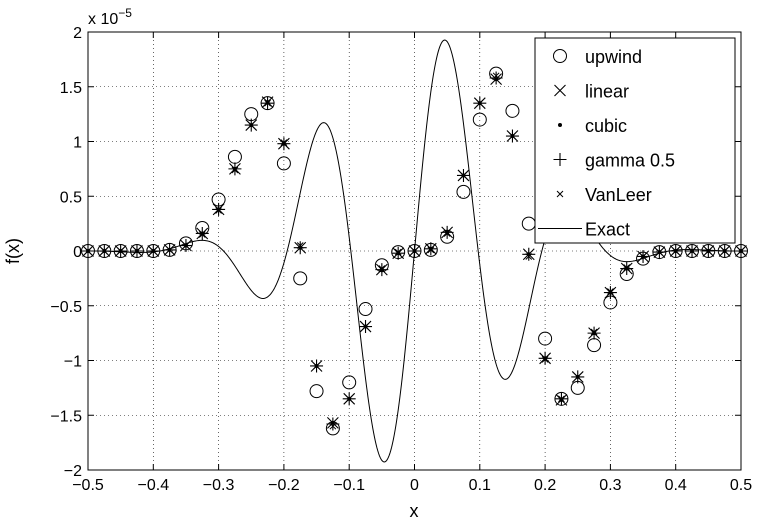 This screenshot has height=522, width=758. What do you see at coordinates (13, 251) in the screenshot?
I see `y-axis-label: f(x)` at bounding box center [13, 251].